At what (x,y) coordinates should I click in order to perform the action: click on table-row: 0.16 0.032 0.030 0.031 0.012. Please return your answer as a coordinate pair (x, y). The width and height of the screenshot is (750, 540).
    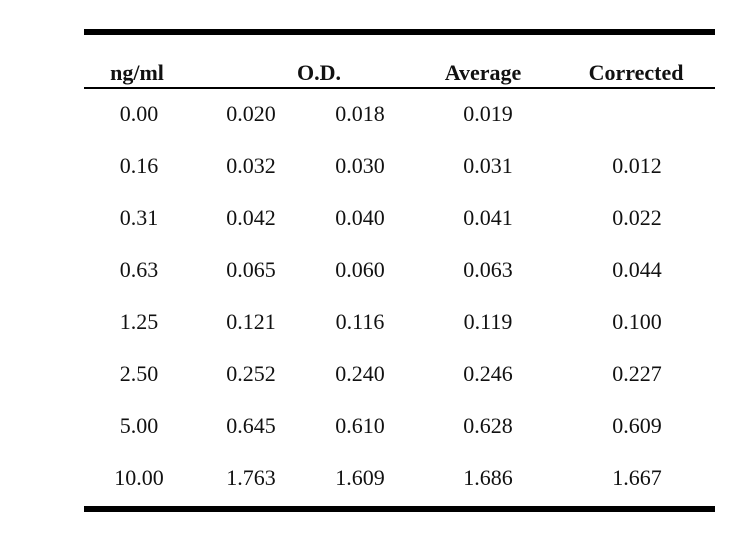
    Looking at the image, I should click on (399, 168).